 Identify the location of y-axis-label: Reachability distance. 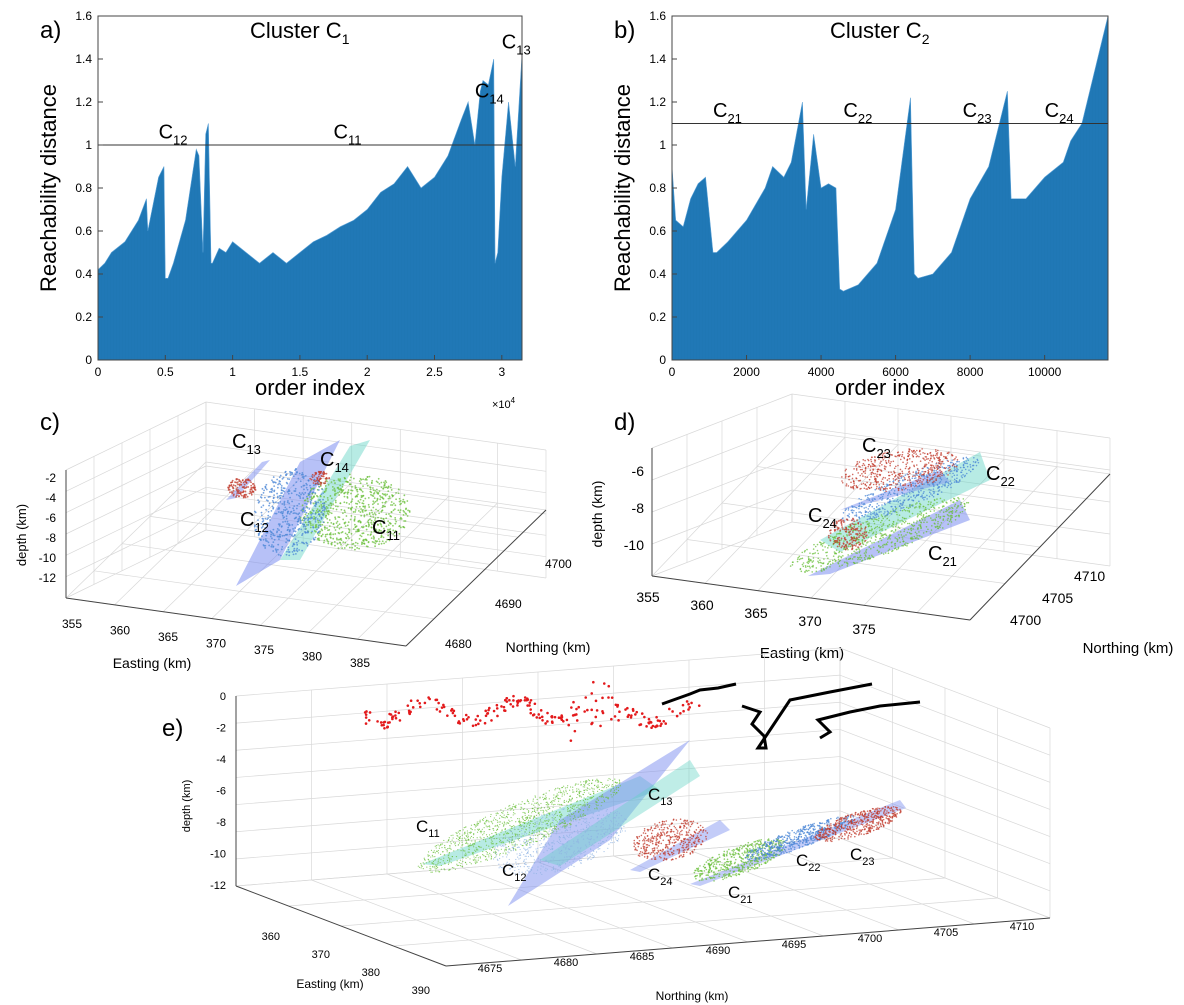
(622, 188).